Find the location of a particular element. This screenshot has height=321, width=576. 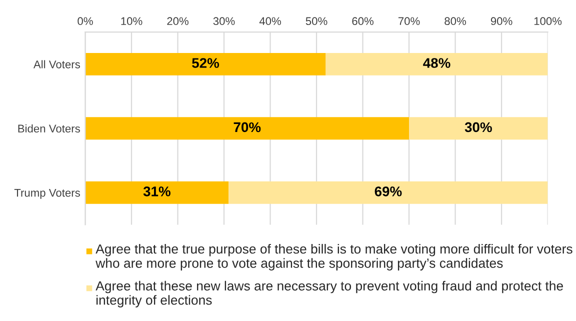

x-tick-label: 20% is located at coordinates (177, 21).